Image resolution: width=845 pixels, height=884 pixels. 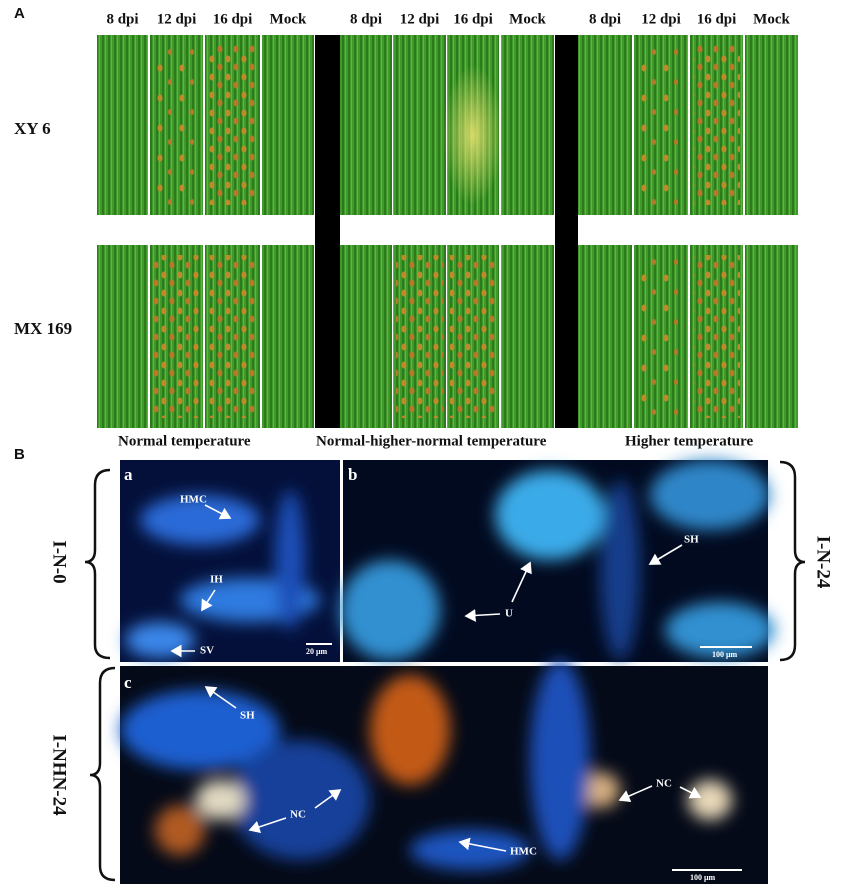 I want to click on chlorosis, so click(x=473, y=135).